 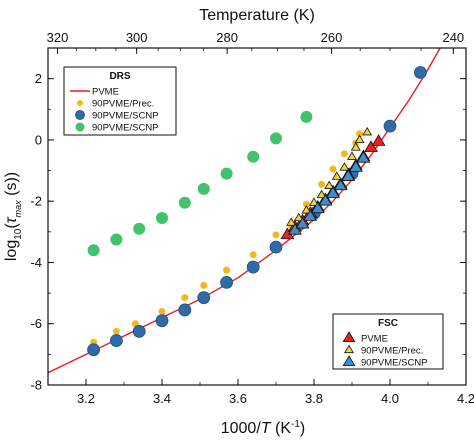 I want to click on top-tick-label: 320, so click(x=58, y=37).